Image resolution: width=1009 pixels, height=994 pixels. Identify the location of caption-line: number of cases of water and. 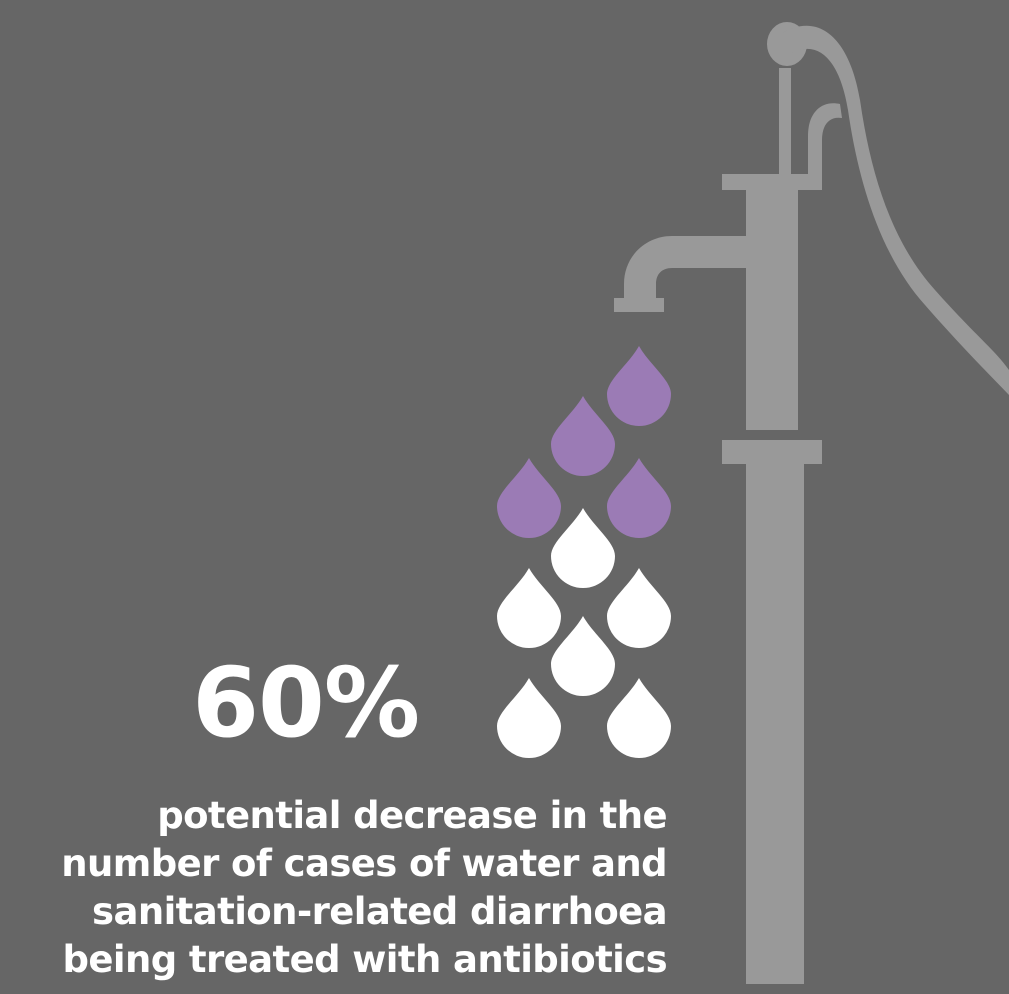
(364, 863).